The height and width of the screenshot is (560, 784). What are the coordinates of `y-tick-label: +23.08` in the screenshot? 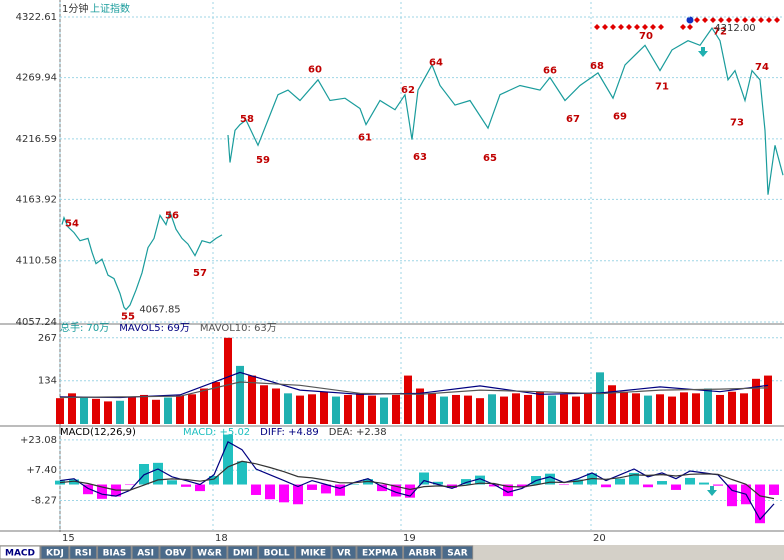 It's located at (38, 440).